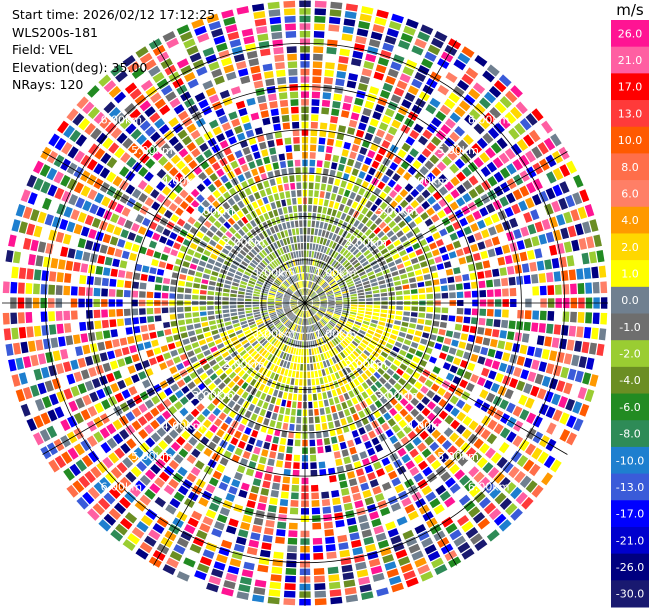 The height and width of the screenshot is (610, 650). Describe the element at coordinates (630, 247) in the screenshot. I see `colorbar-swatch` at that location.